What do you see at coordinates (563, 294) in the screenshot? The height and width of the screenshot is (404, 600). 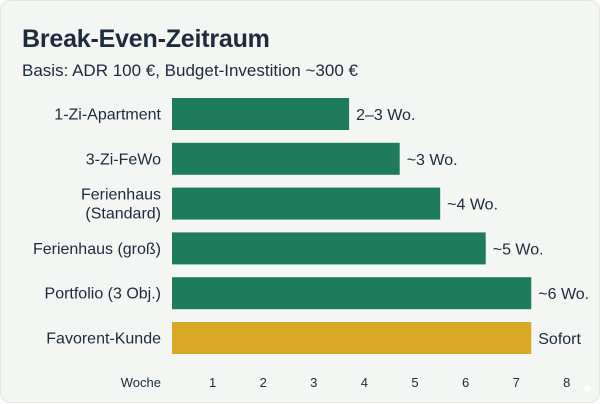 I see `value-label-4: ~6 Wo.` at bounding box center [563, 294].